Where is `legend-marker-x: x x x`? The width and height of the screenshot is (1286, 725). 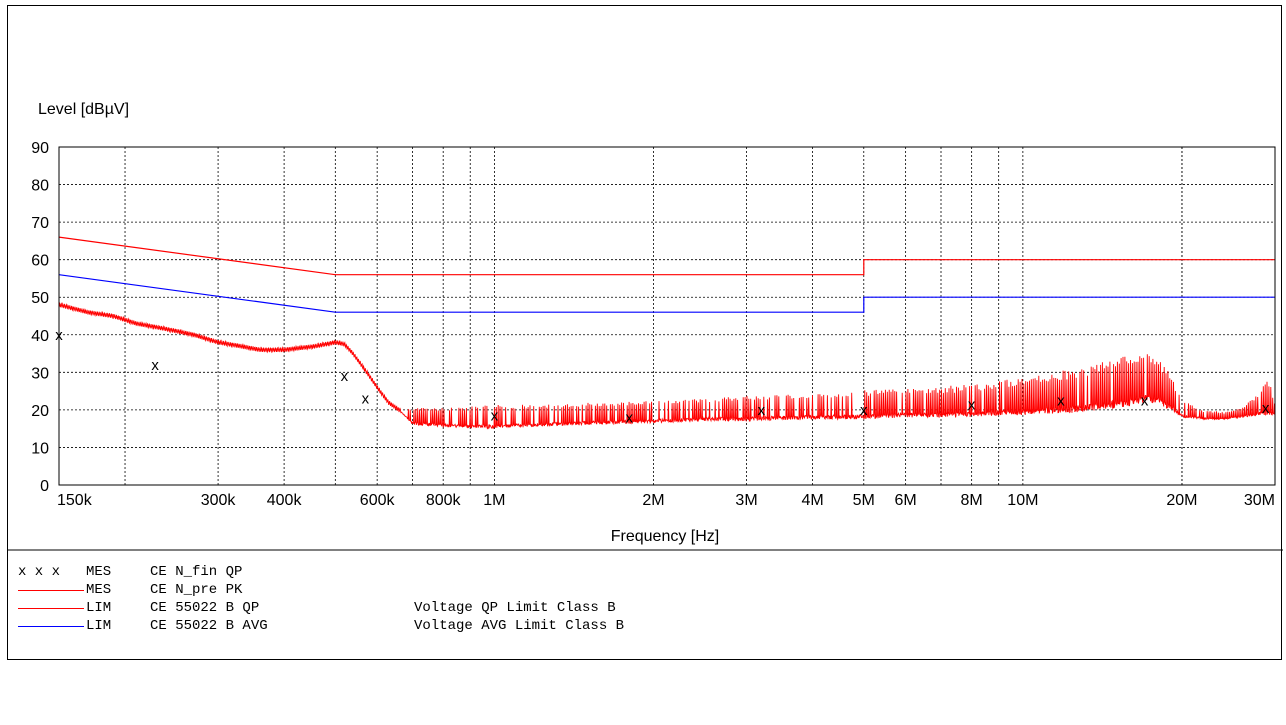
legend-marker-x: x x x is located at coordinates (39, 572).